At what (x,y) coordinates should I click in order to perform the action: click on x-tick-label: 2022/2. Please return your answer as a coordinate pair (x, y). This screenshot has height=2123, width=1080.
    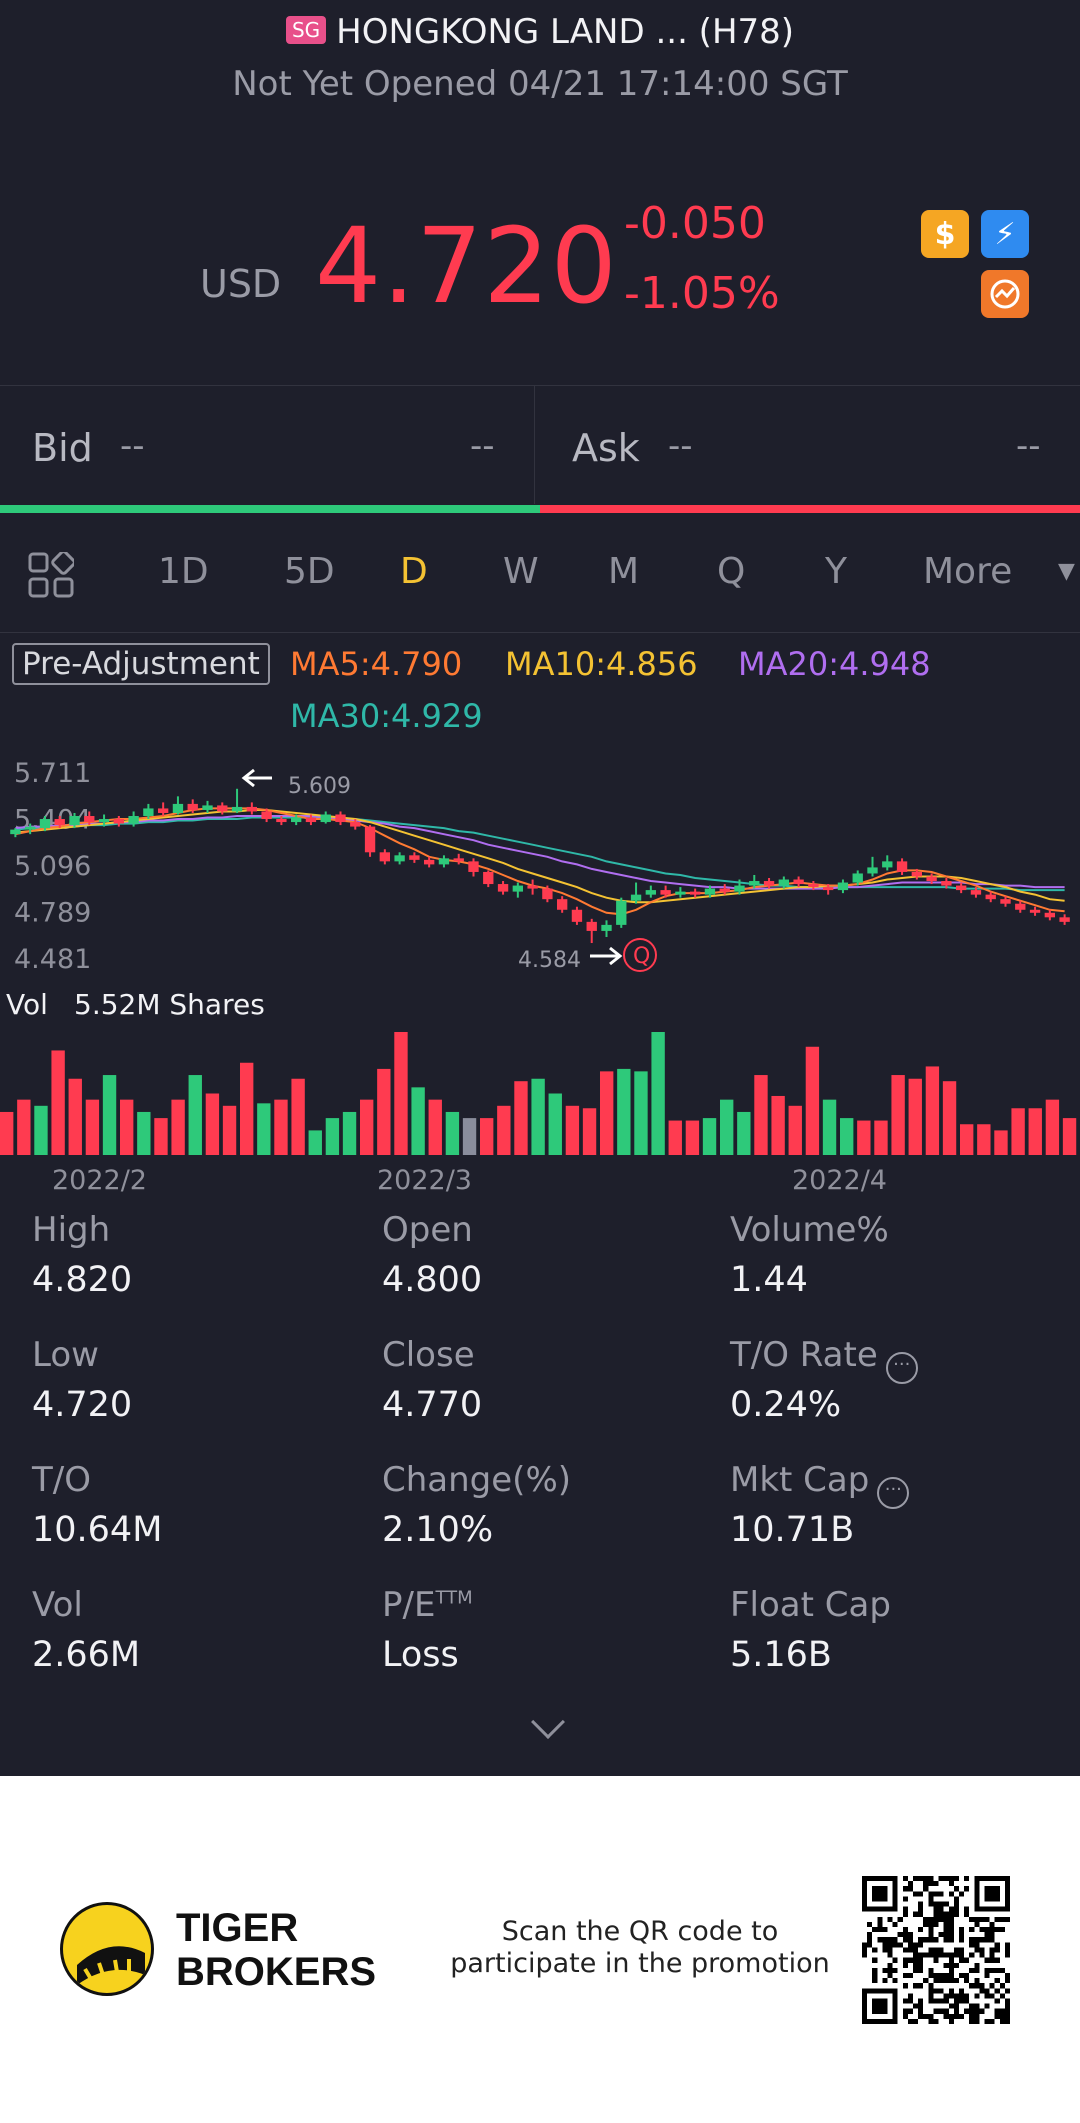
    Looking at the image, I should click on (99, 1180).